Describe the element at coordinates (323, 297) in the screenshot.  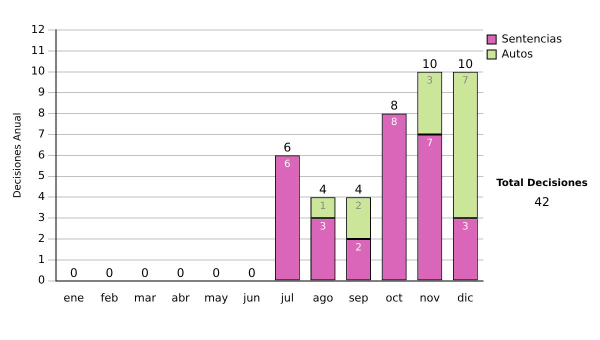
I see `x-tick-label: ago` at that location.